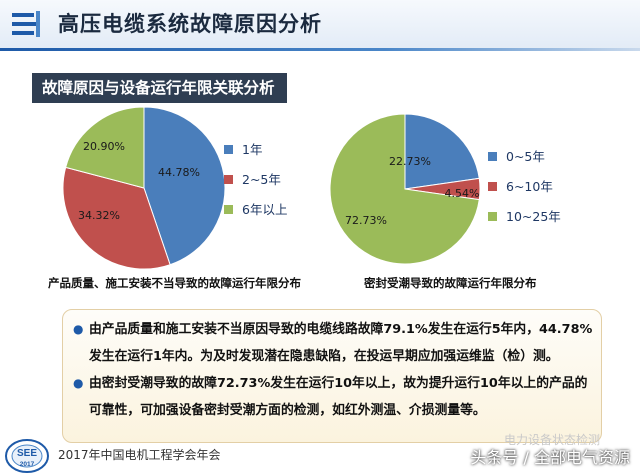 Image resolution: width=640 pixels, height=474 pixels. Describe the element at coordinates (174, 283) in the screenshot. I see `chart-caption-quality: 产品质量、施工安装不当导致的故障运行年限分布` at that location.